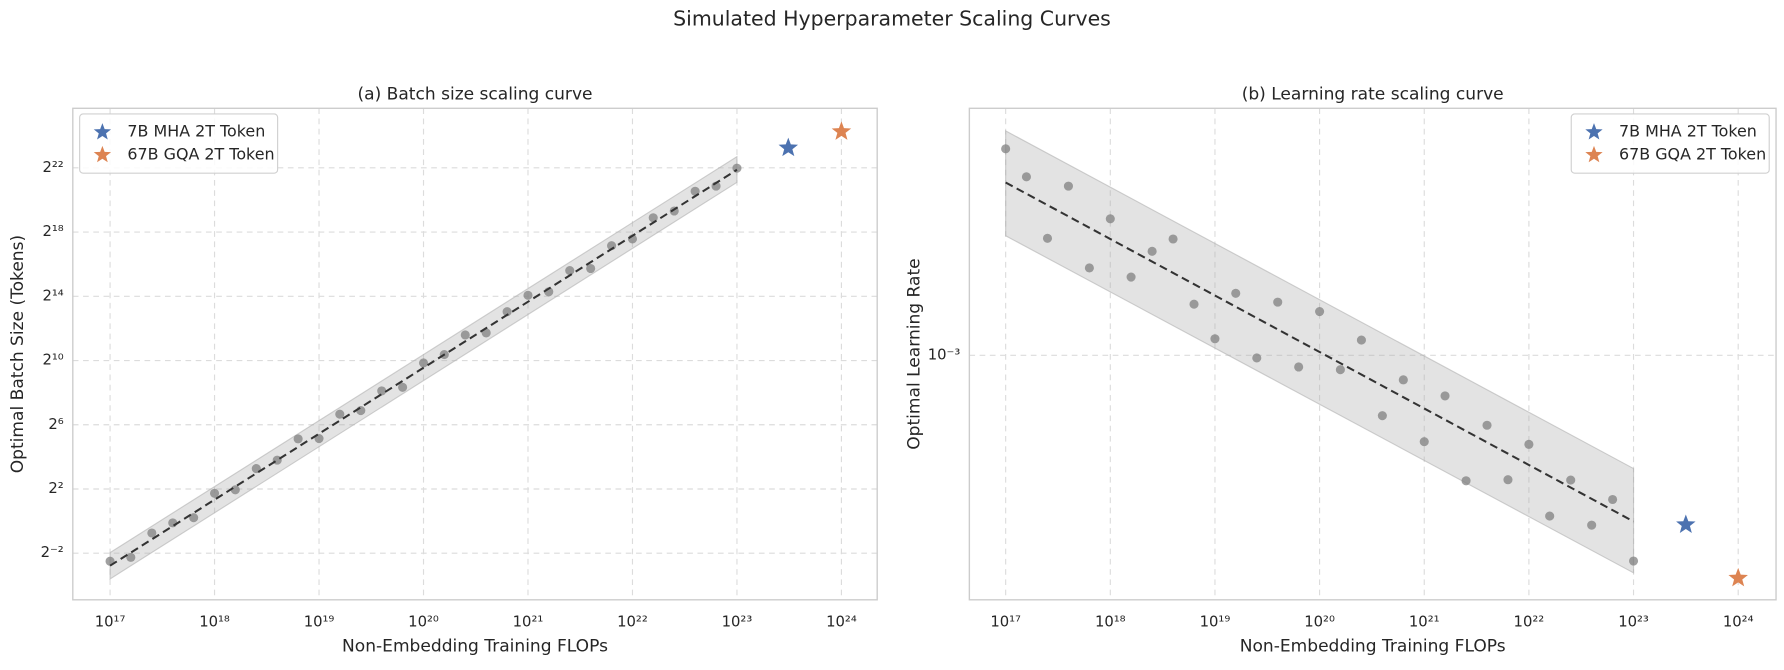 The width and height of the screenshot is (1784, 670). I want to click on panel-title: (a) Batch size scaling curve, so click(474, 95).